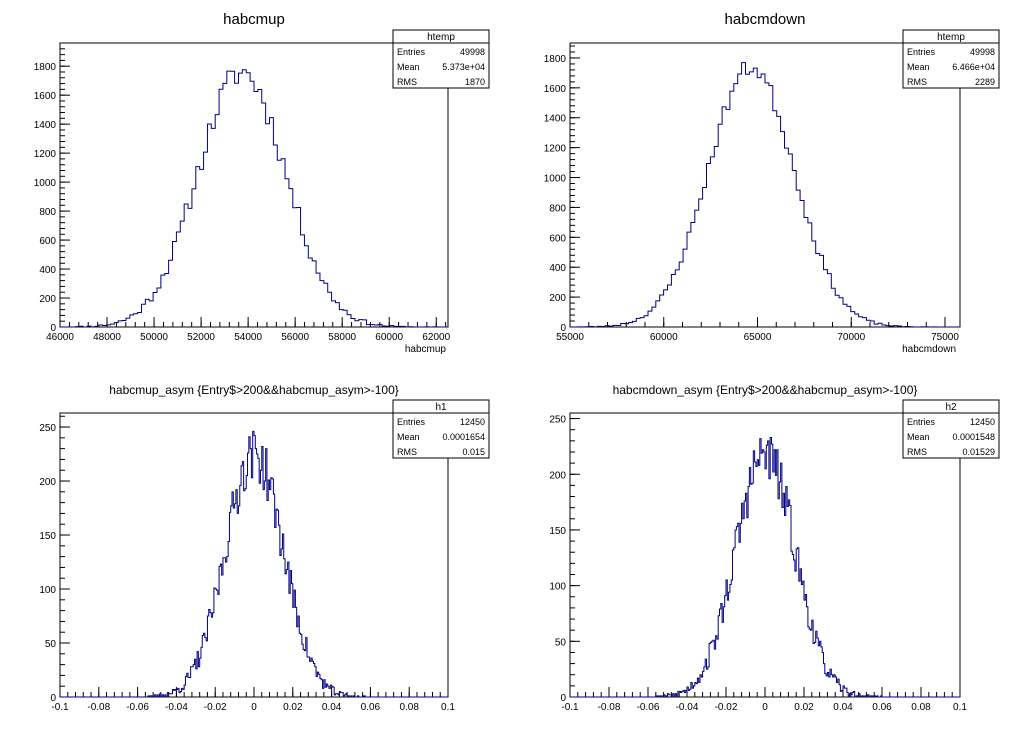 The width and height of the screenshot is (1020, 740). What do you see at coordinates (978, 452) in the screenshot?
I see `stats-value-rms: 0.01529` at bounding box center [978, 452].